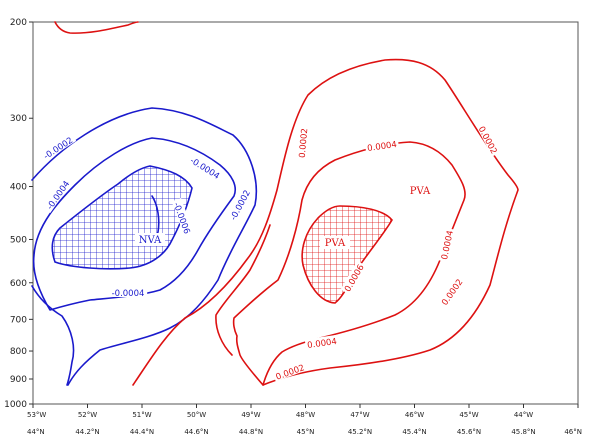 Image resolution: width=600 pixels, height=441 pixels. What do you see at coordinates (18, 284) in the screenshot?
I see `y-tick-label: 600` at bounding box center [18, 284].